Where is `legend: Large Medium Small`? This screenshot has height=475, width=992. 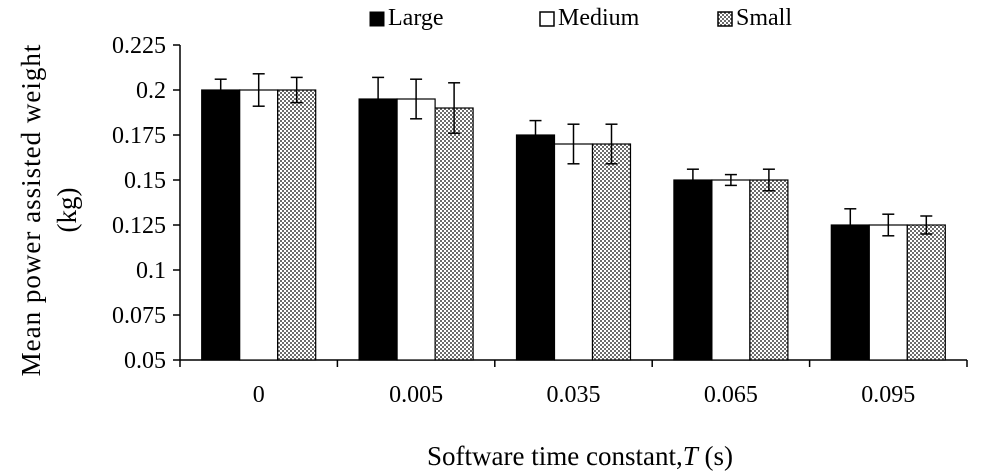
legend: Large Medium Small is located at coordinates (580, 18).